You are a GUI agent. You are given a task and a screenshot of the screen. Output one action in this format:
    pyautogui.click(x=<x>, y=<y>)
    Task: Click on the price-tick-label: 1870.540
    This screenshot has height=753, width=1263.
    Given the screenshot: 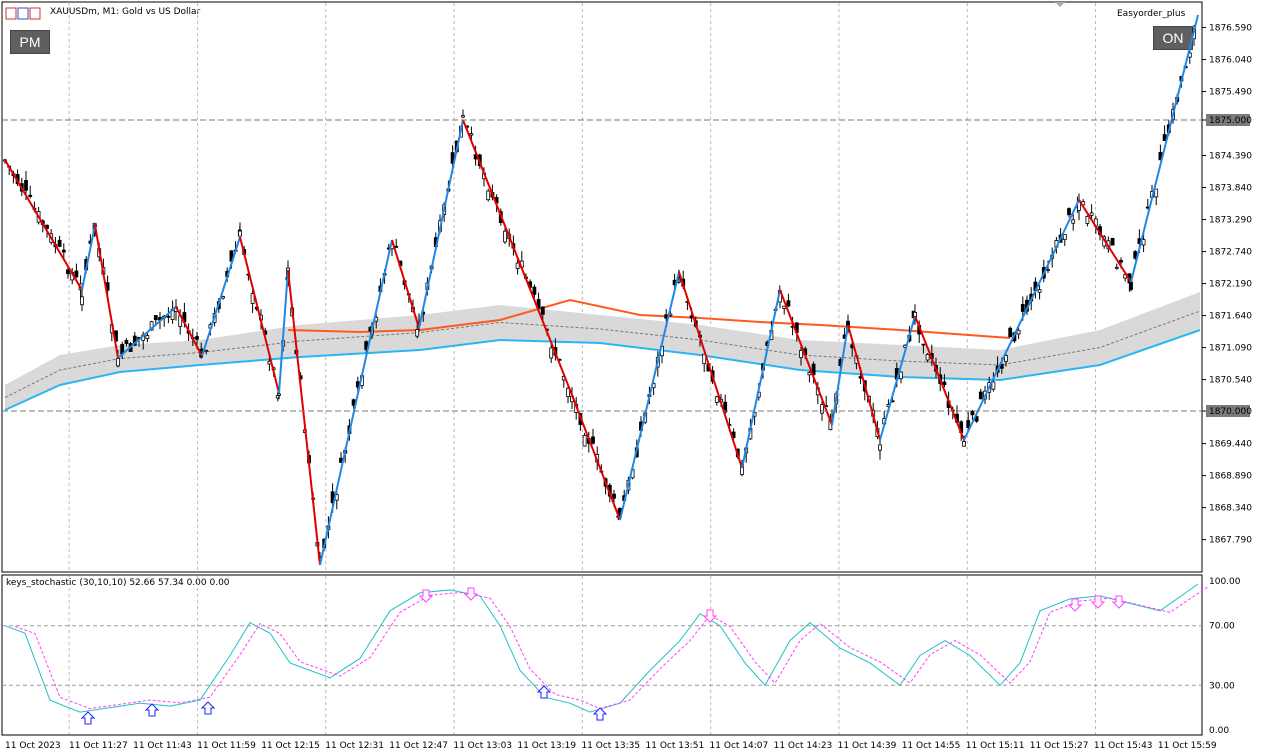 What is the action you would take?
    pyautogui.click(x=1230, y=381)
    